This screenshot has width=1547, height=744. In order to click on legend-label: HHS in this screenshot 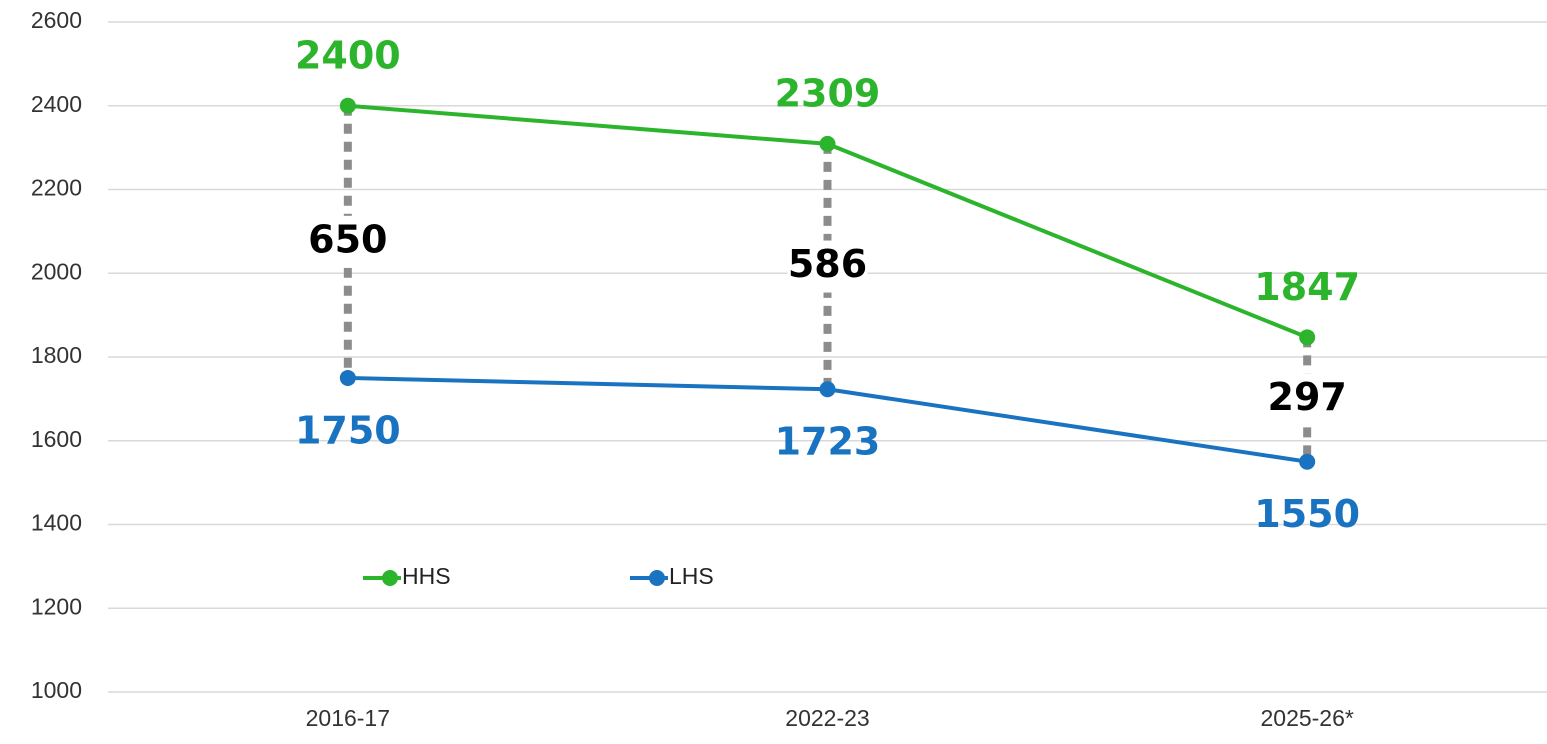, I will do `click(426, 576)`.